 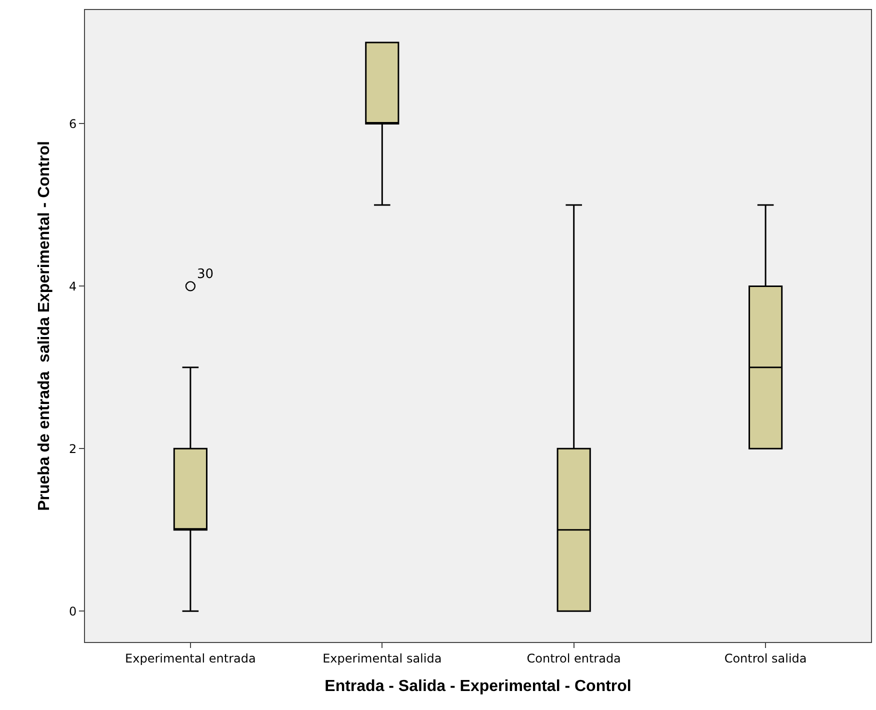 What do you see at coordinates (72, 611) in the screenshot?
I see `y-tick-label: 0` at bounding box center [72, 611].